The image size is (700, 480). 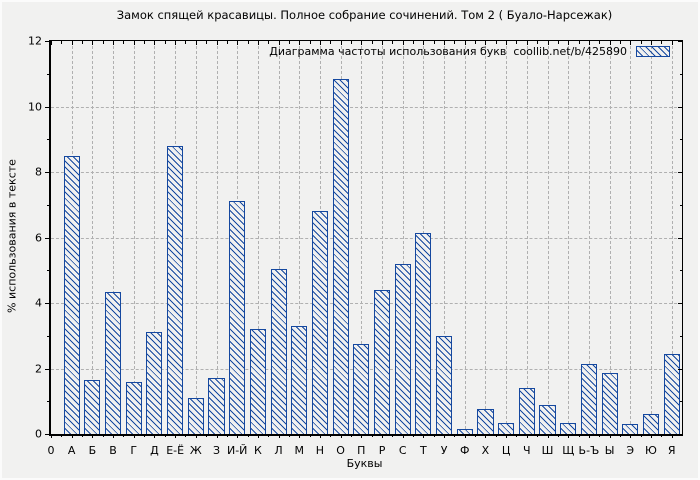 I want to click on y-tick-label: 2, so click(x=38, y=368).